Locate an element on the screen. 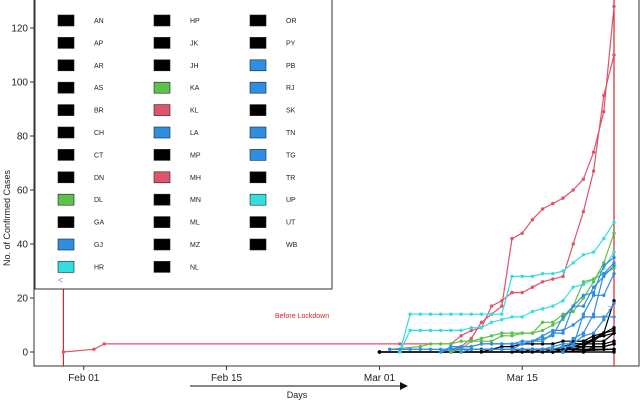 This screenshot has height=400, width=640. legend-item-mp: MP is located at coordinates (177, 155).